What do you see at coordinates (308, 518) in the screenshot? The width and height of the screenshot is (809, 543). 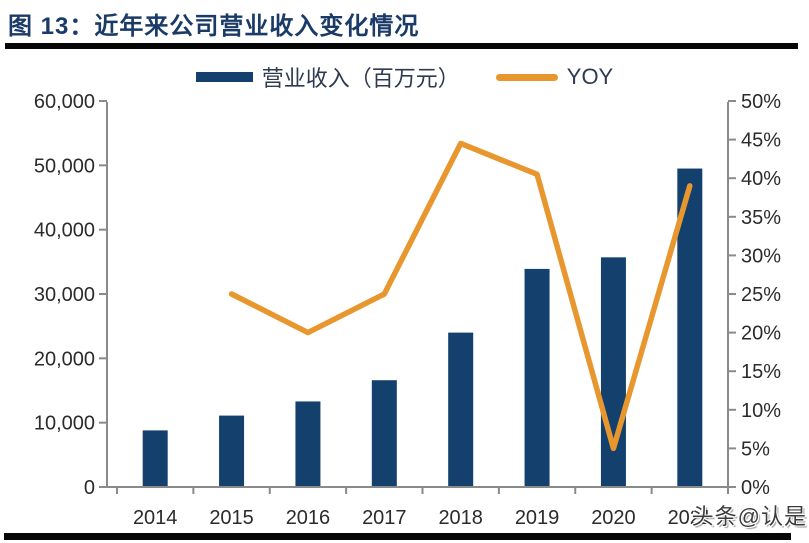 I see `x-axis-label-2016: 2016` at bounding box center [308, 518].